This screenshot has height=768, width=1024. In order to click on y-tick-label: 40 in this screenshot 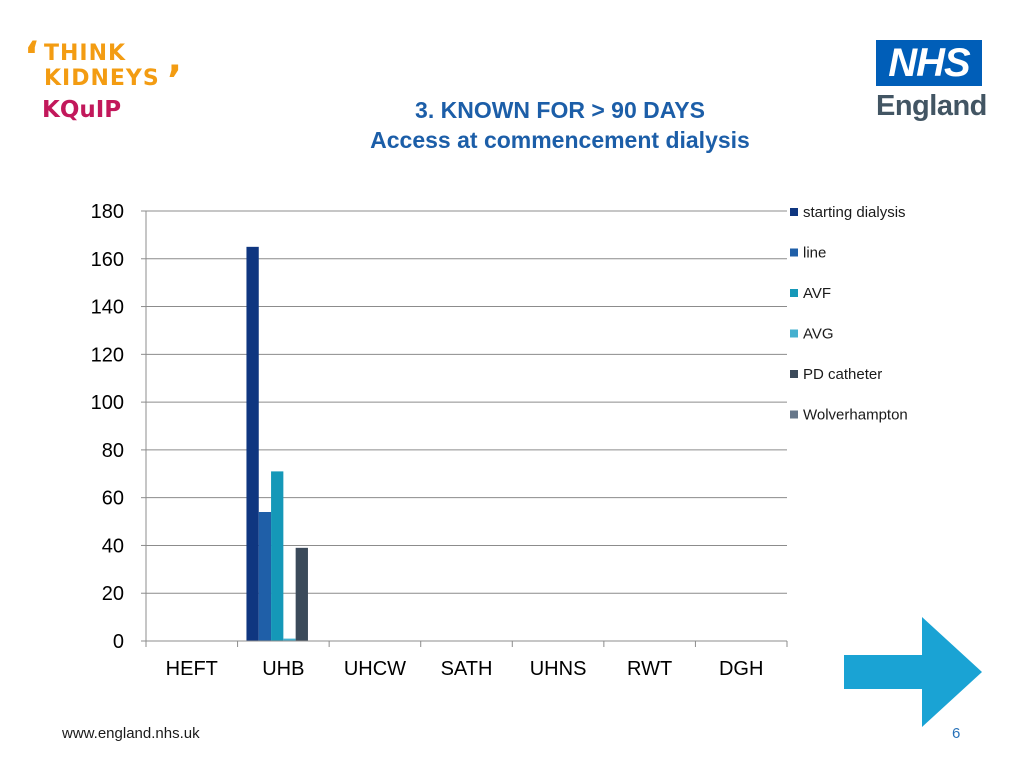, I will do `click(113, 546)`.